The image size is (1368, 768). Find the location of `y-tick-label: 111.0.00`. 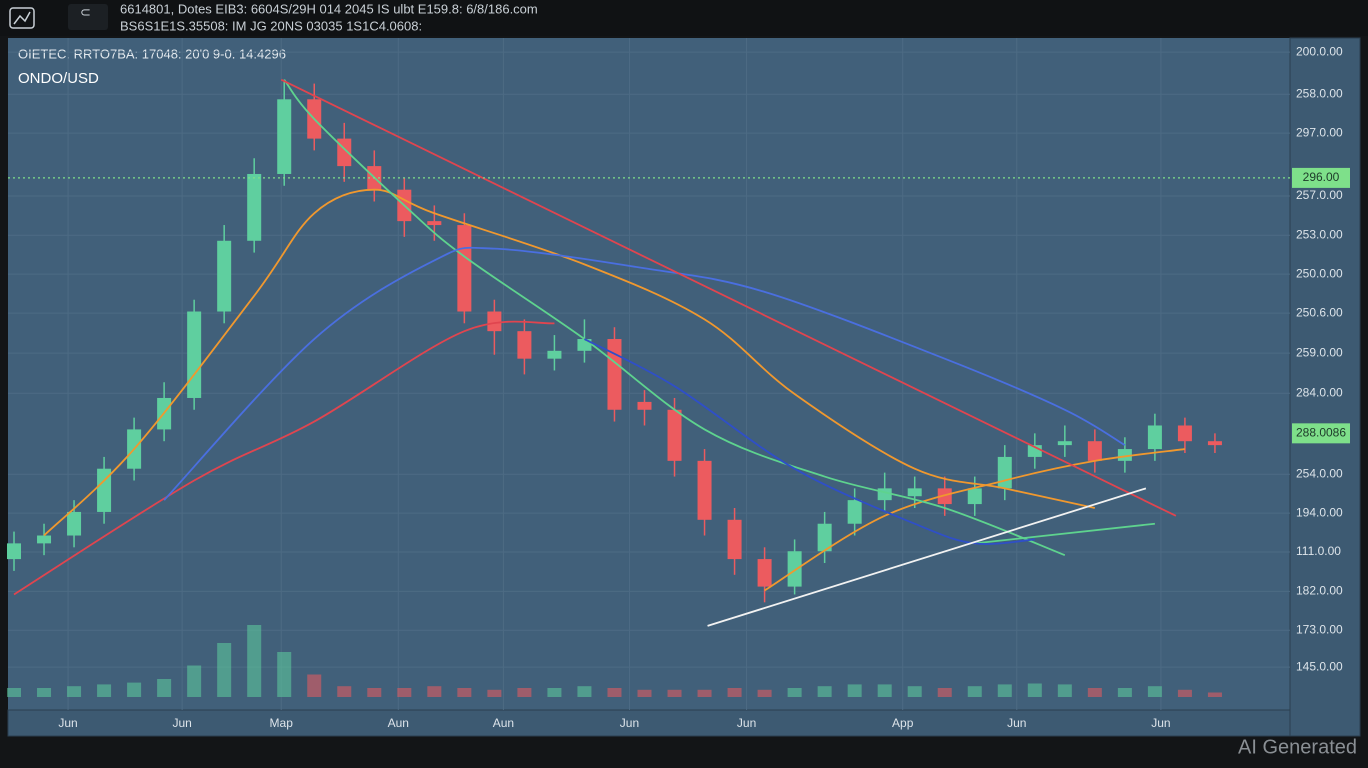

y-tick-label: 111.0.00 is located at coordinates (1318, 551).